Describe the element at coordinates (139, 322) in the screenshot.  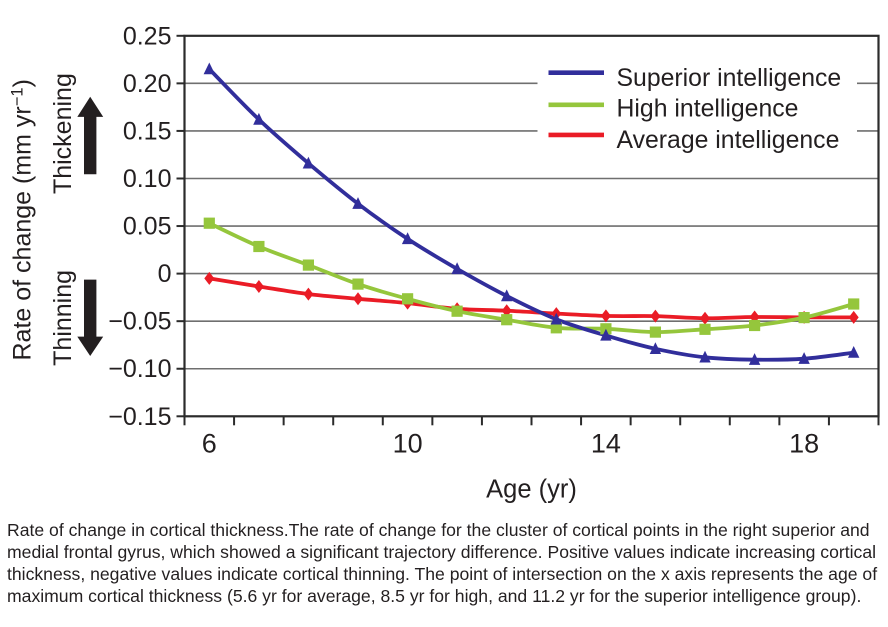
I see `svg-text: −0.05` at that location.